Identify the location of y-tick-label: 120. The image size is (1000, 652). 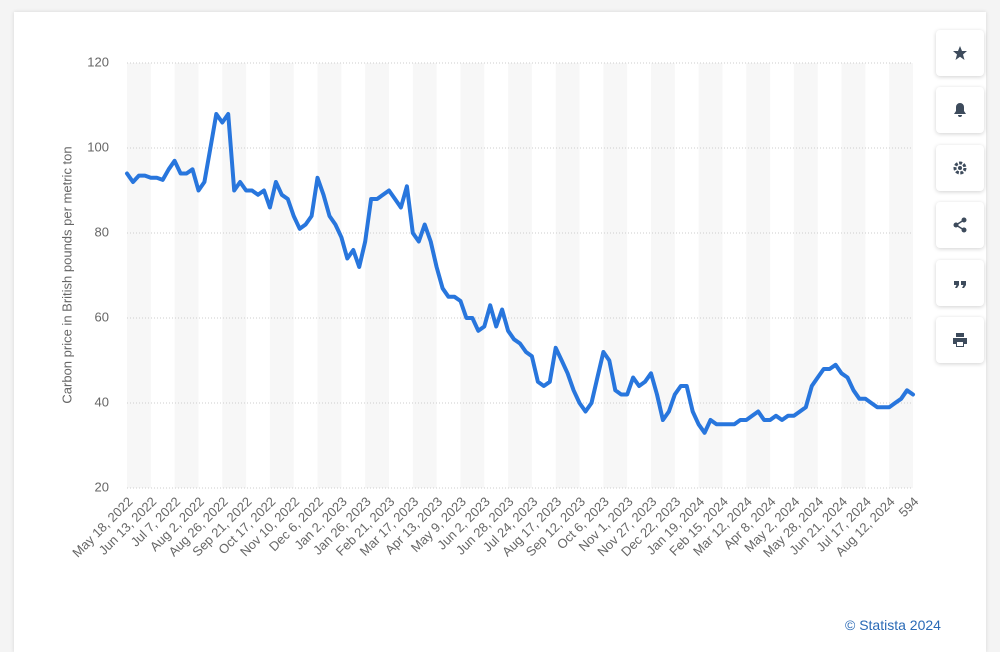
(98, 61).